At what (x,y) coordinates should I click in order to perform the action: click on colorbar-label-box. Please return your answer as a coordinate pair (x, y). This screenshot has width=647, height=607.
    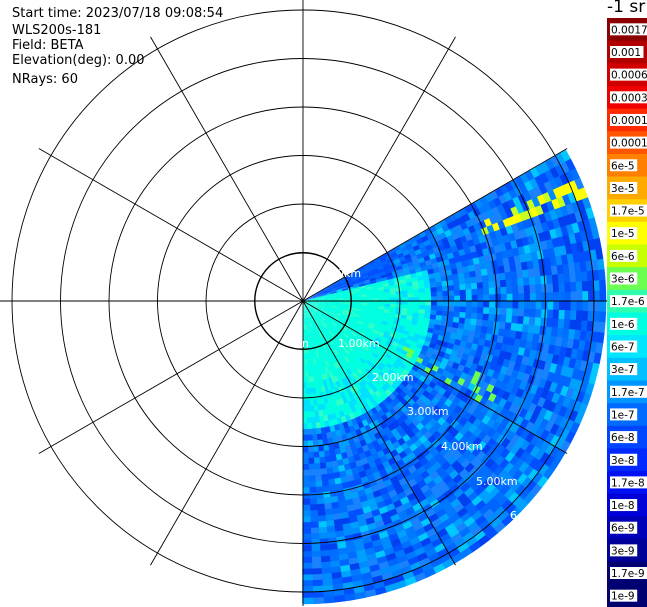
    Looking at the image, I should click on (624, 278).